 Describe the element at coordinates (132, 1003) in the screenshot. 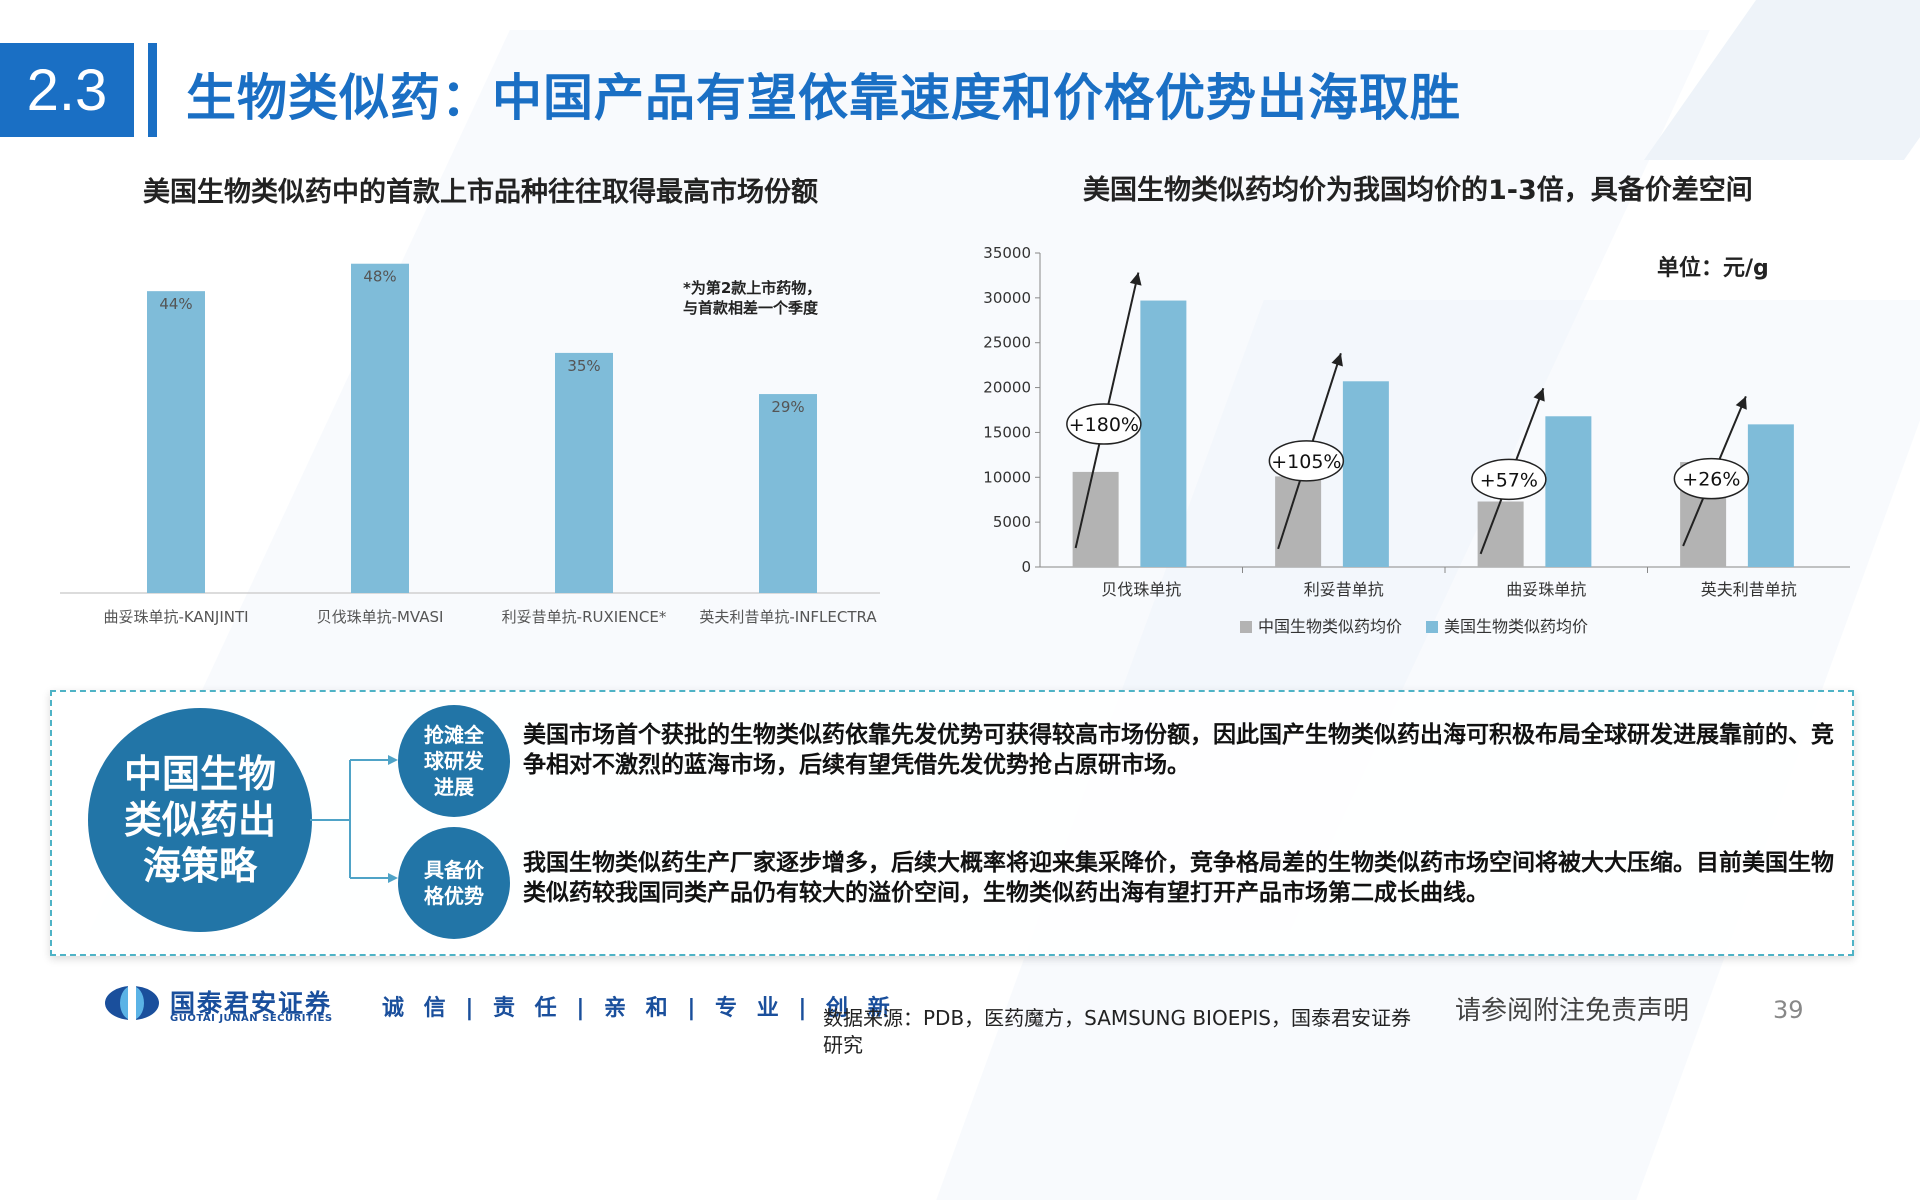

I see `company-logo-icon` at that location.